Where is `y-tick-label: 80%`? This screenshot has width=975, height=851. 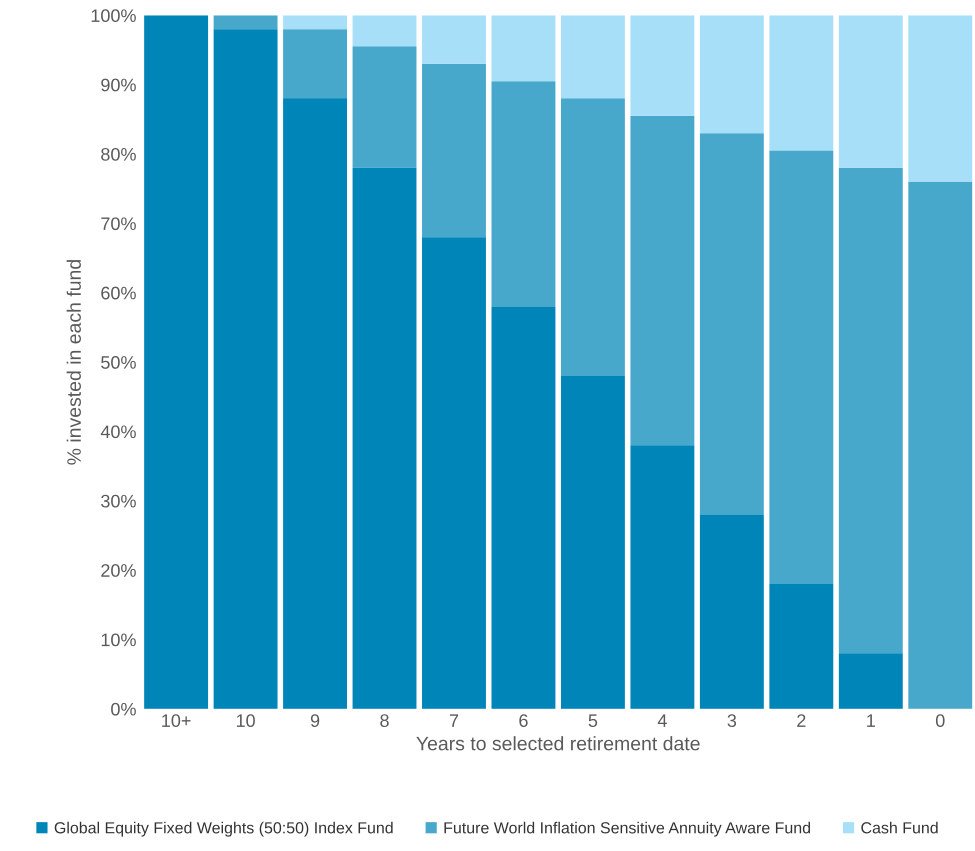
y-tick-label: 80% is located at coordinates (118, 154).